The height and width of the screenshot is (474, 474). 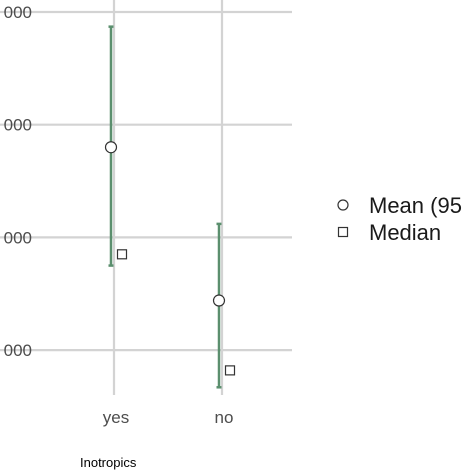 I want to click on y-tick-label-2: 000, so click(x=18, y=125).